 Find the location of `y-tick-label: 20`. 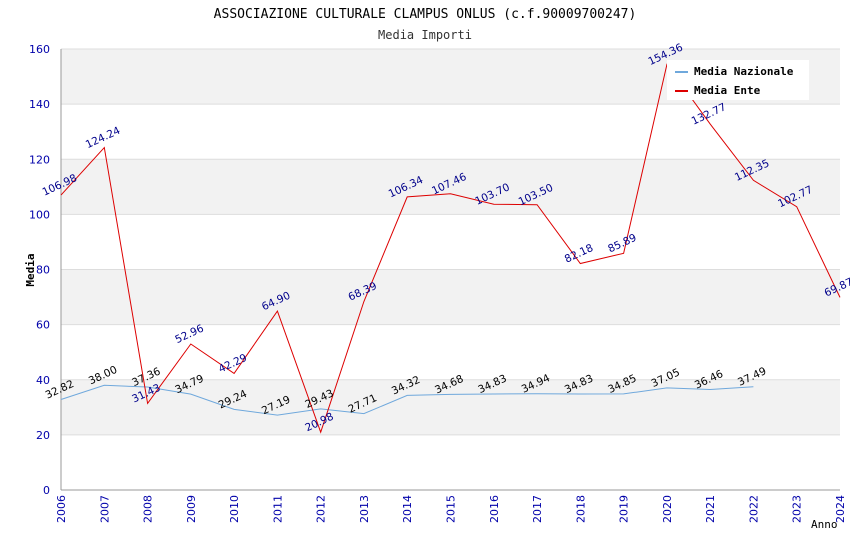

y-tick-label: 20 is located at coordinates (43, 435).